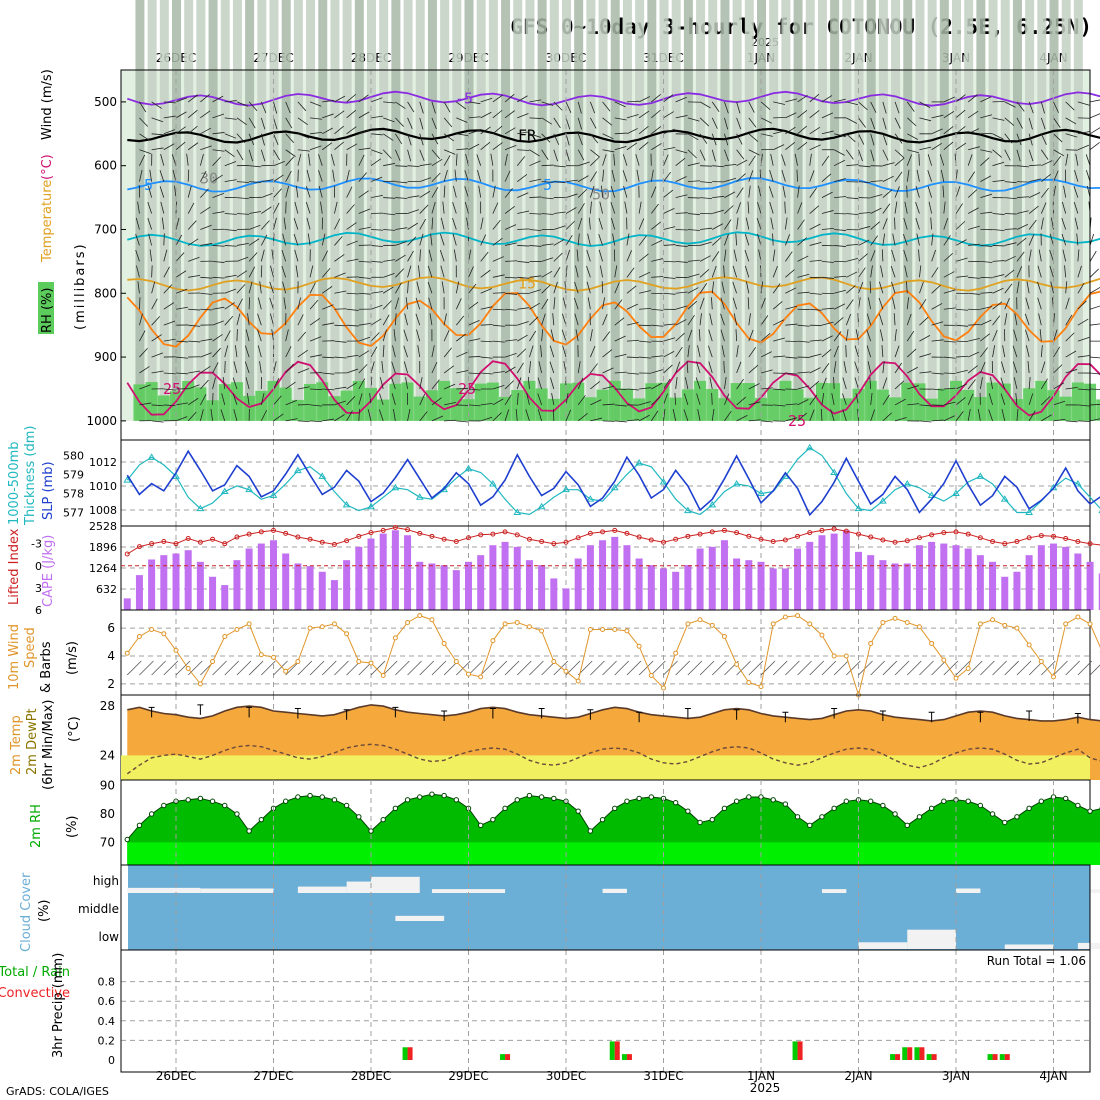 This screenshot has height=1100, width=1100. Describe the element at coordinates (35, 972) in the screenshot. I see `precip-total-label: Total / Rain` at that location.